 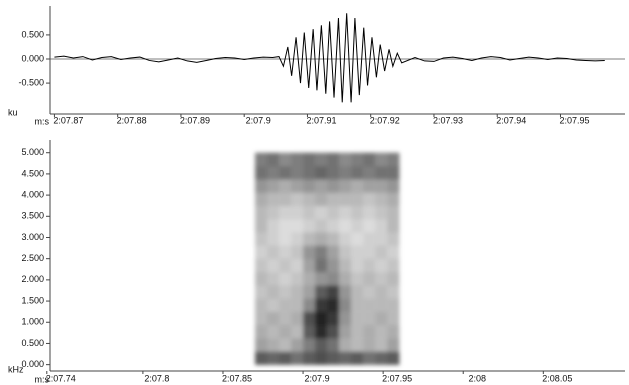 What do you see at coordinates (61, 378) in the screenshot?
I see `x-tick-label: 2:07.74` at bounding box center [61, 378].